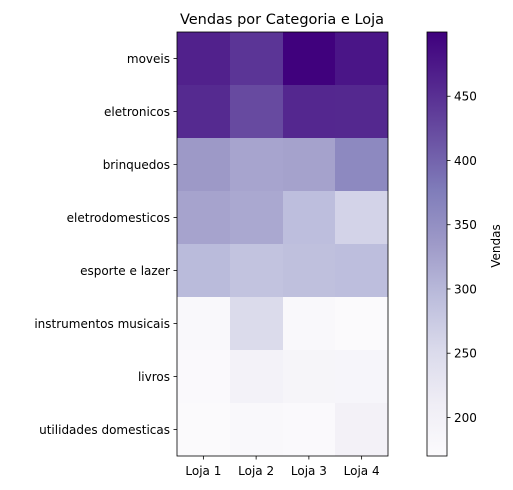 The width and height of the screenshot is (513, 490). I want to click on y-tick-label: eletrodomesticos, so click(118, 218).